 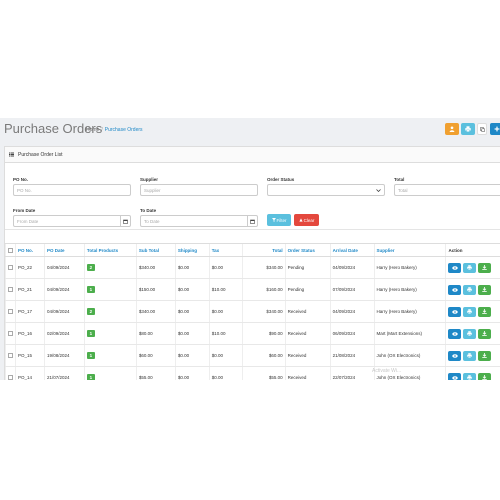 I want to click on col-shipping: Shipping, so click(x=192, y=250).